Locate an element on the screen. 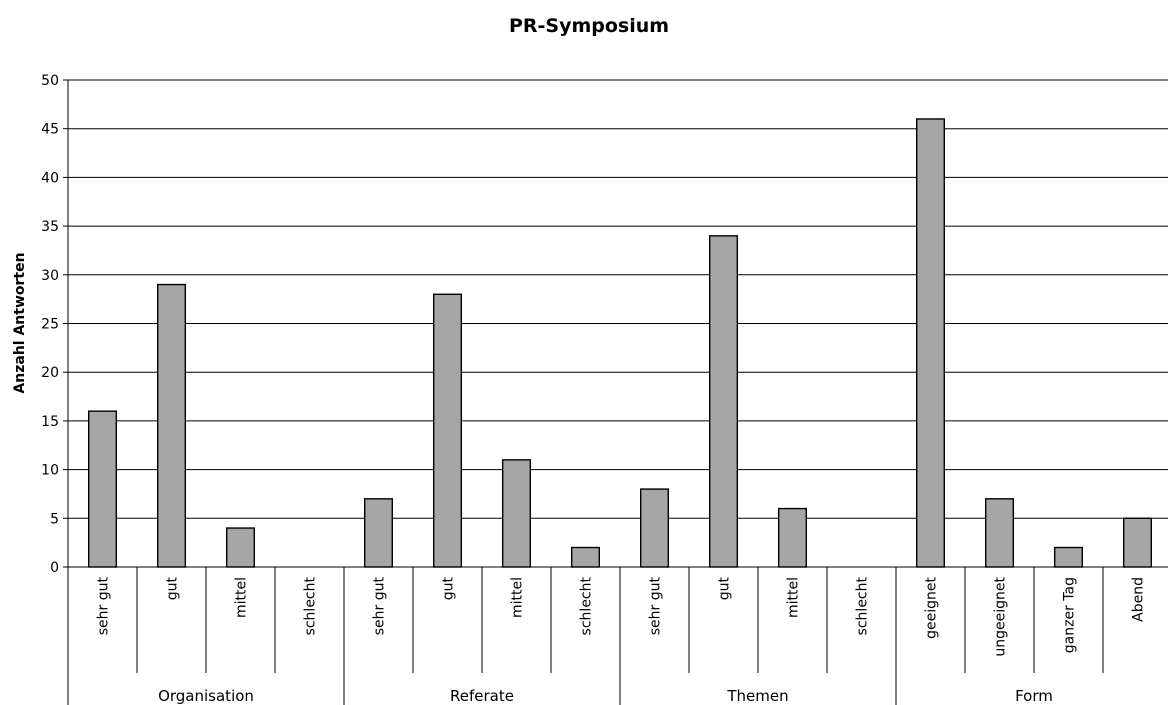  chart-title: PR-Symposium is located at coordinates (589, 26).